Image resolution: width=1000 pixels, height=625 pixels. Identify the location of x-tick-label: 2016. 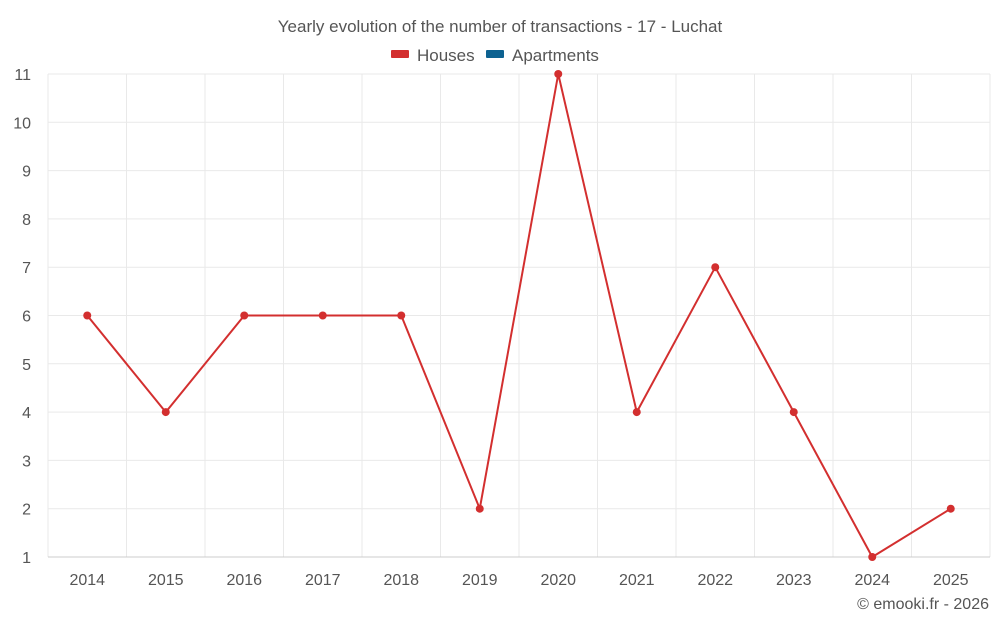
(244, 580).